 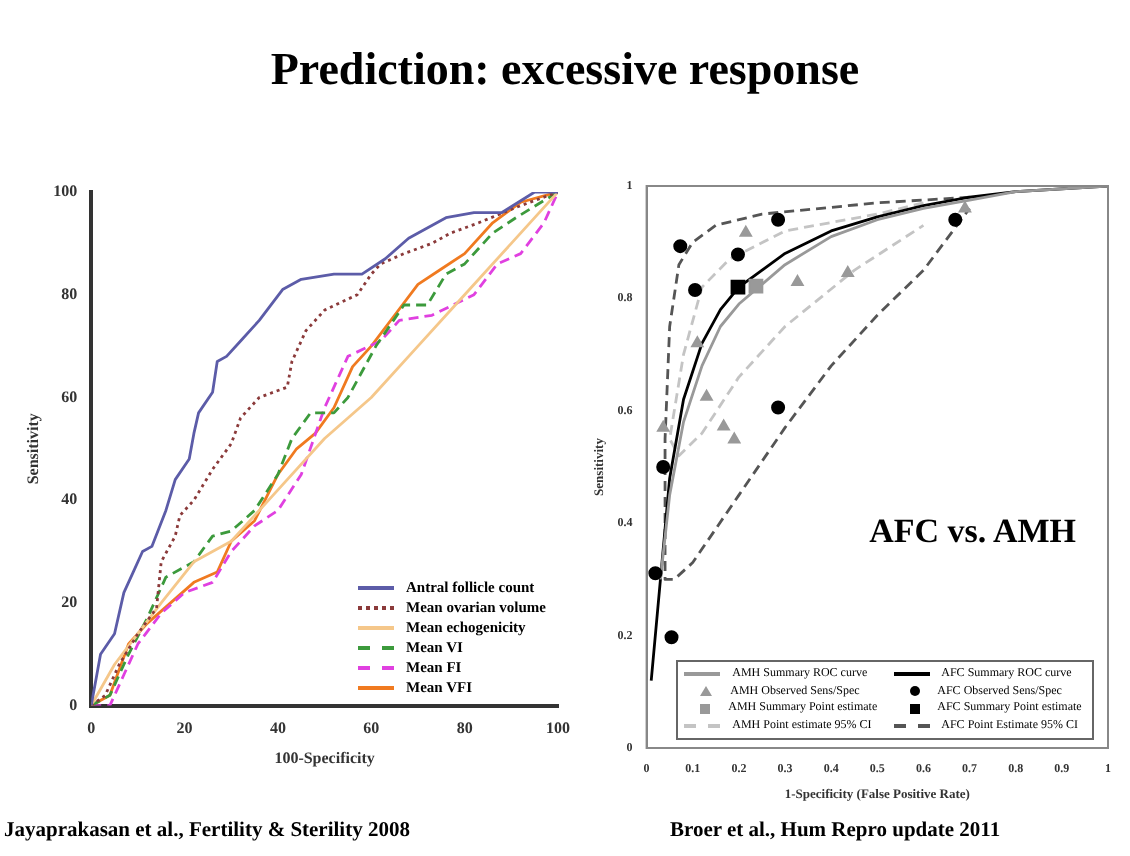 I want to click on annotation: AFC vs. AMH, so click(x=972, y=531).